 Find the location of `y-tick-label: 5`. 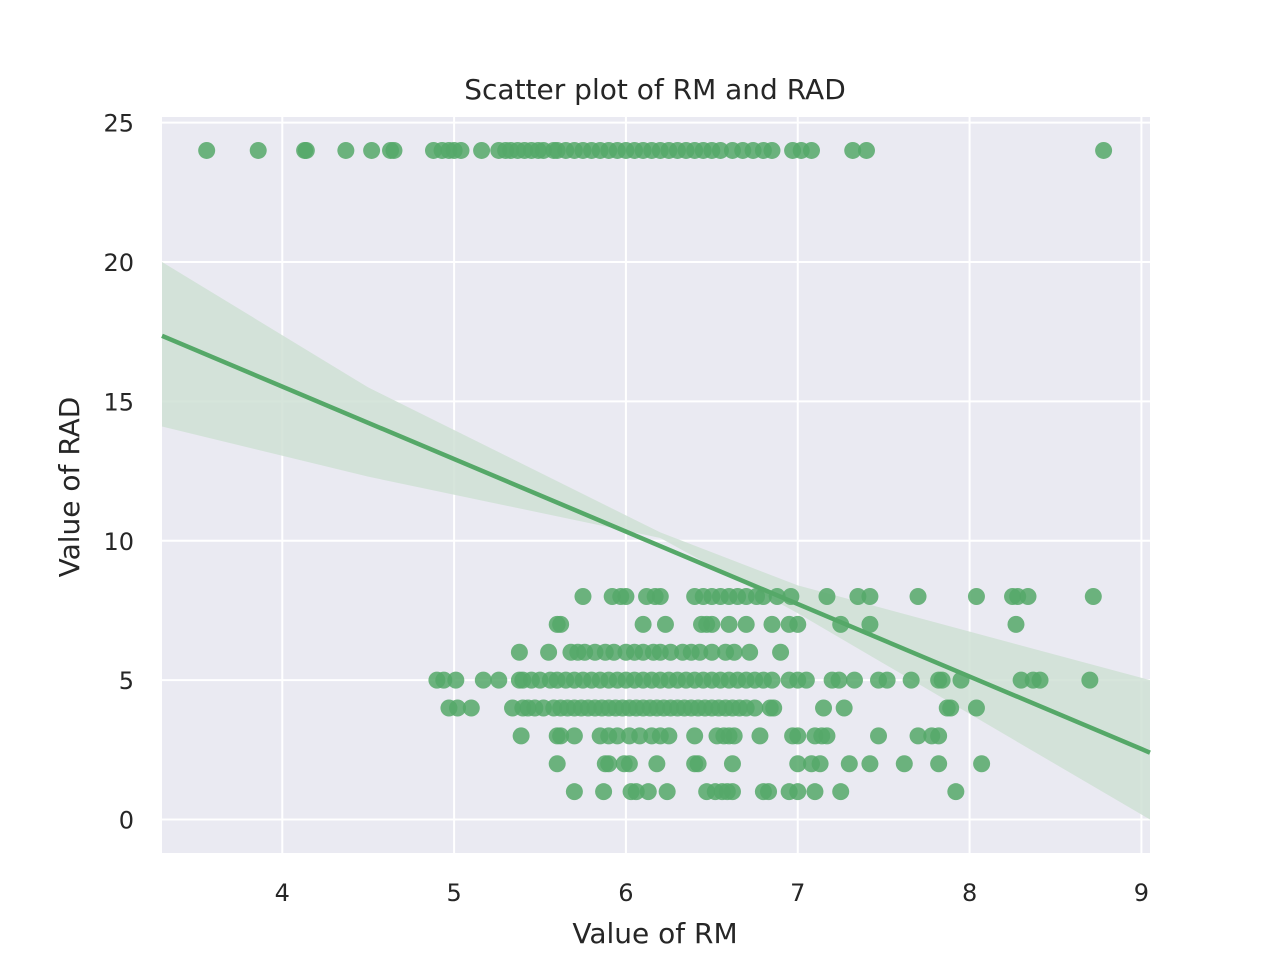

y-tick-label: 5 is located at coordinates (126, 681).